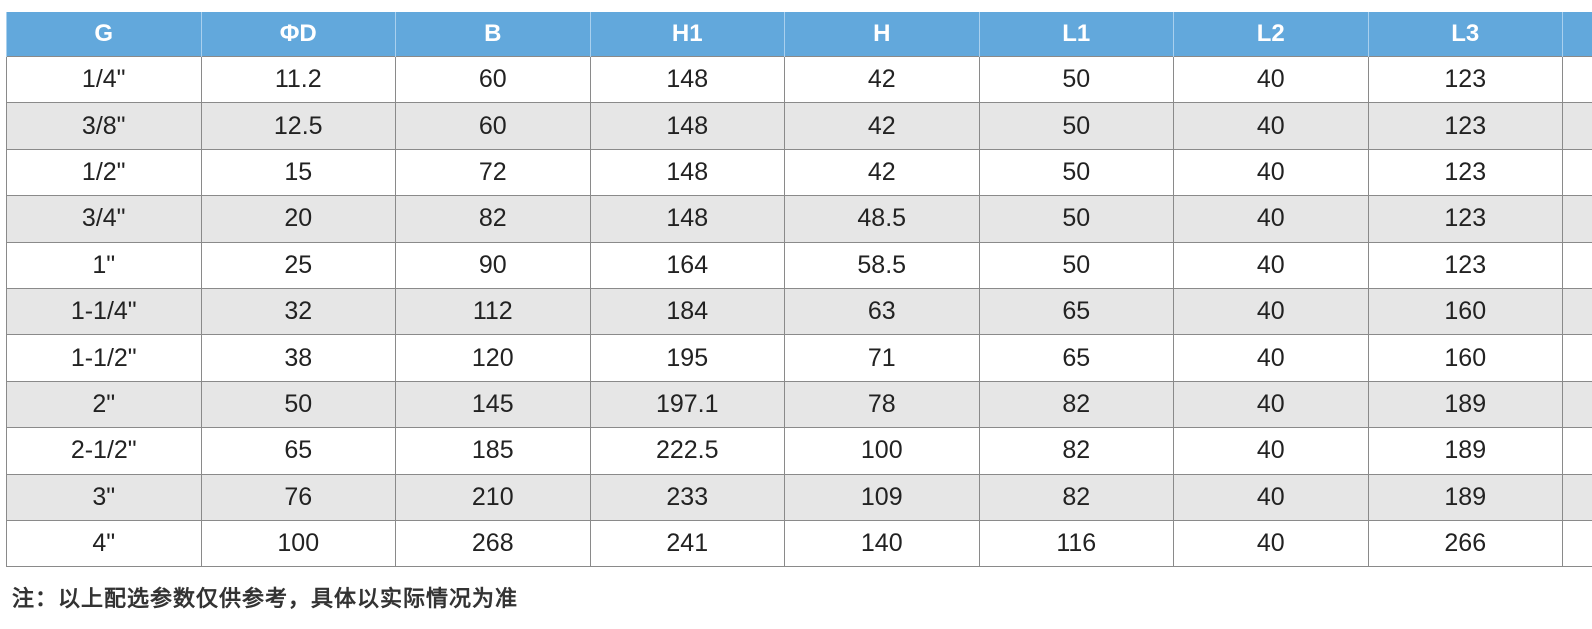 This screenshot has height=629, width=1592. Describe the element at coordinates (1465, 34) in the screenshot. I see `column-header: L3` at that location.